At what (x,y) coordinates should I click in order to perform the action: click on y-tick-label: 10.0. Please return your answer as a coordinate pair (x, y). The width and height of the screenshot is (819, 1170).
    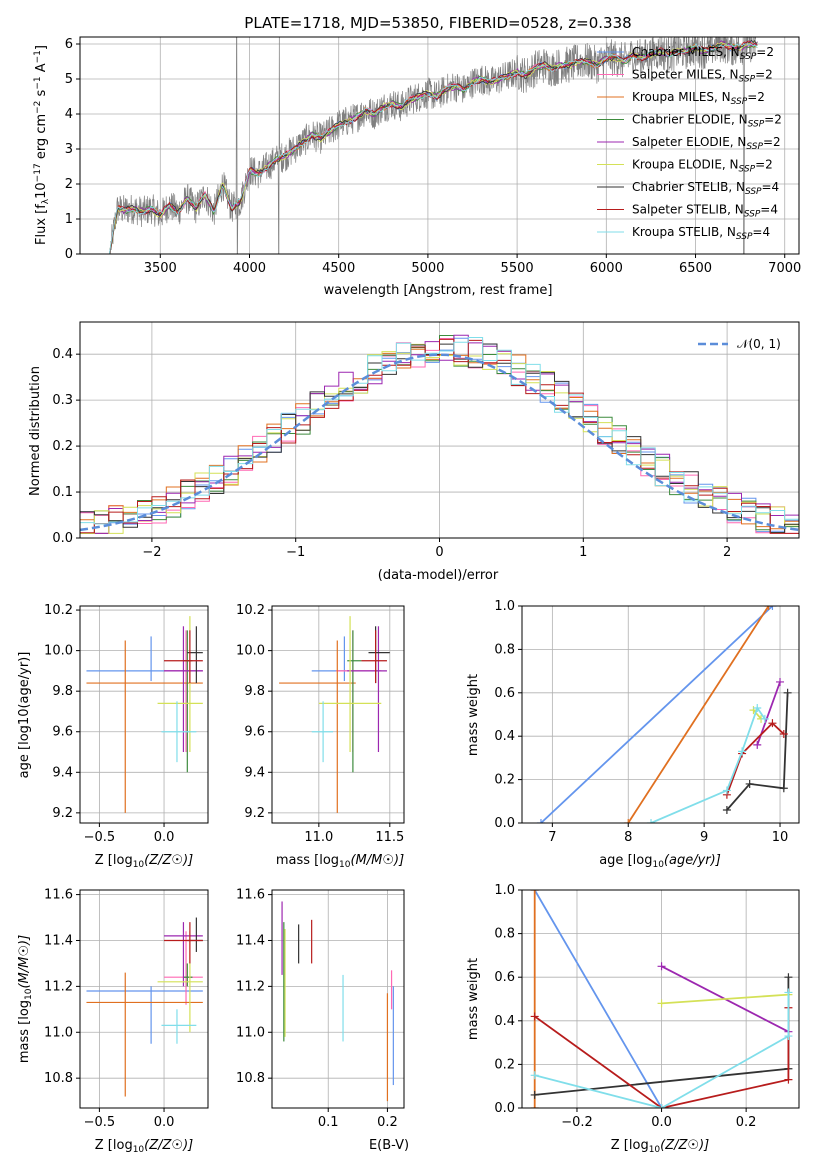
    Looking at the image, I should click on (58, 651).